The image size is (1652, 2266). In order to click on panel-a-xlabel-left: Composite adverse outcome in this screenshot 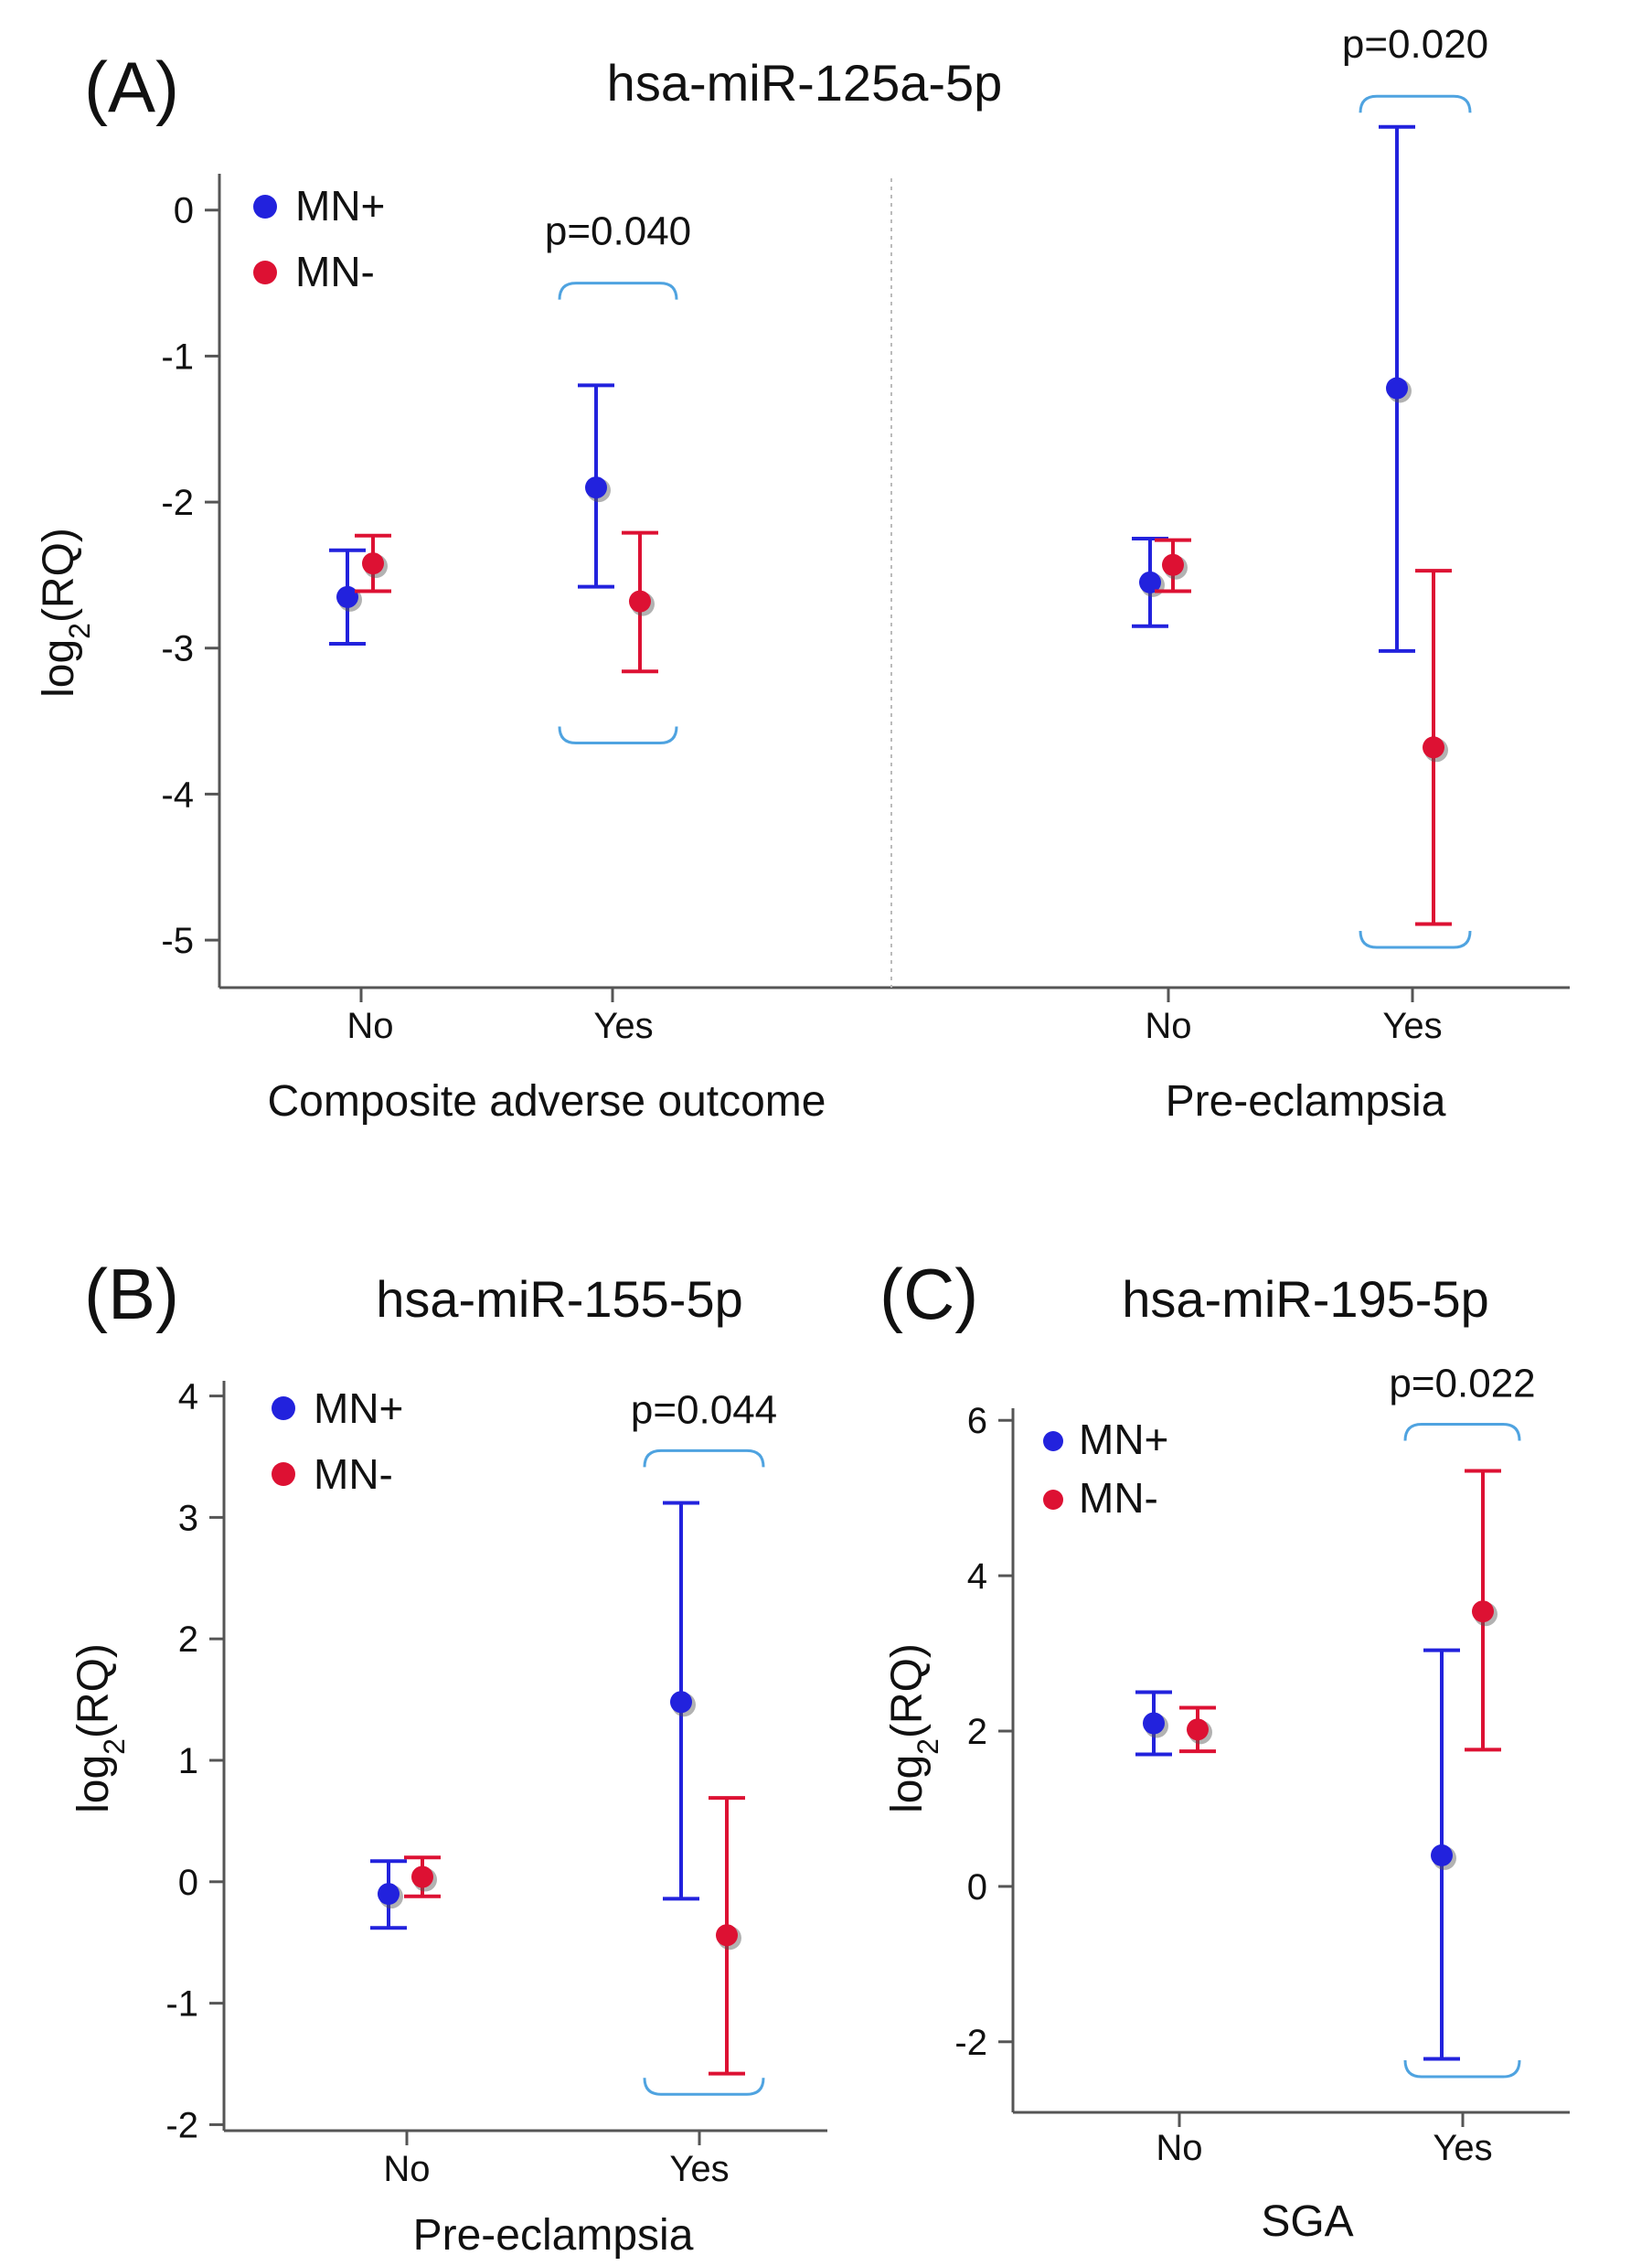, I will do `click(547, 1101)`.